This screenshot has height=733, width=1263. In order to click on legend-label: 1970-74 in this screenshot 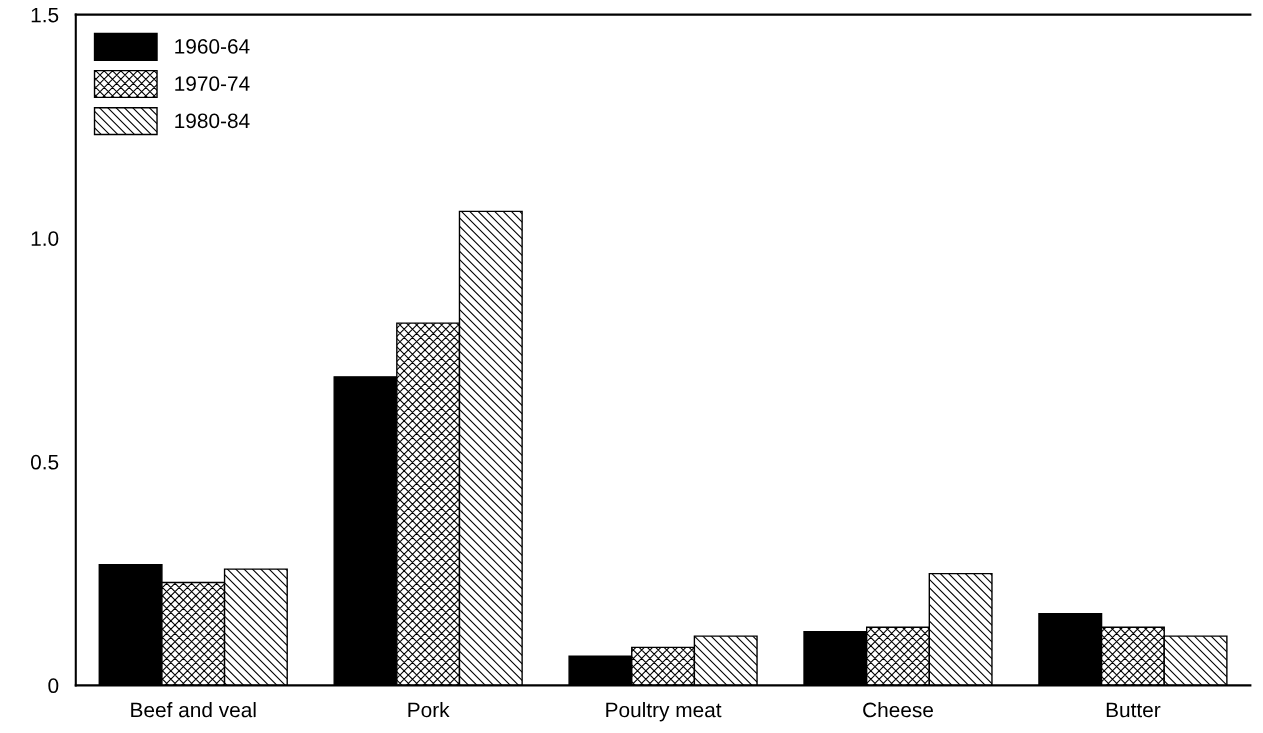, I will do `click(212, 84)`.